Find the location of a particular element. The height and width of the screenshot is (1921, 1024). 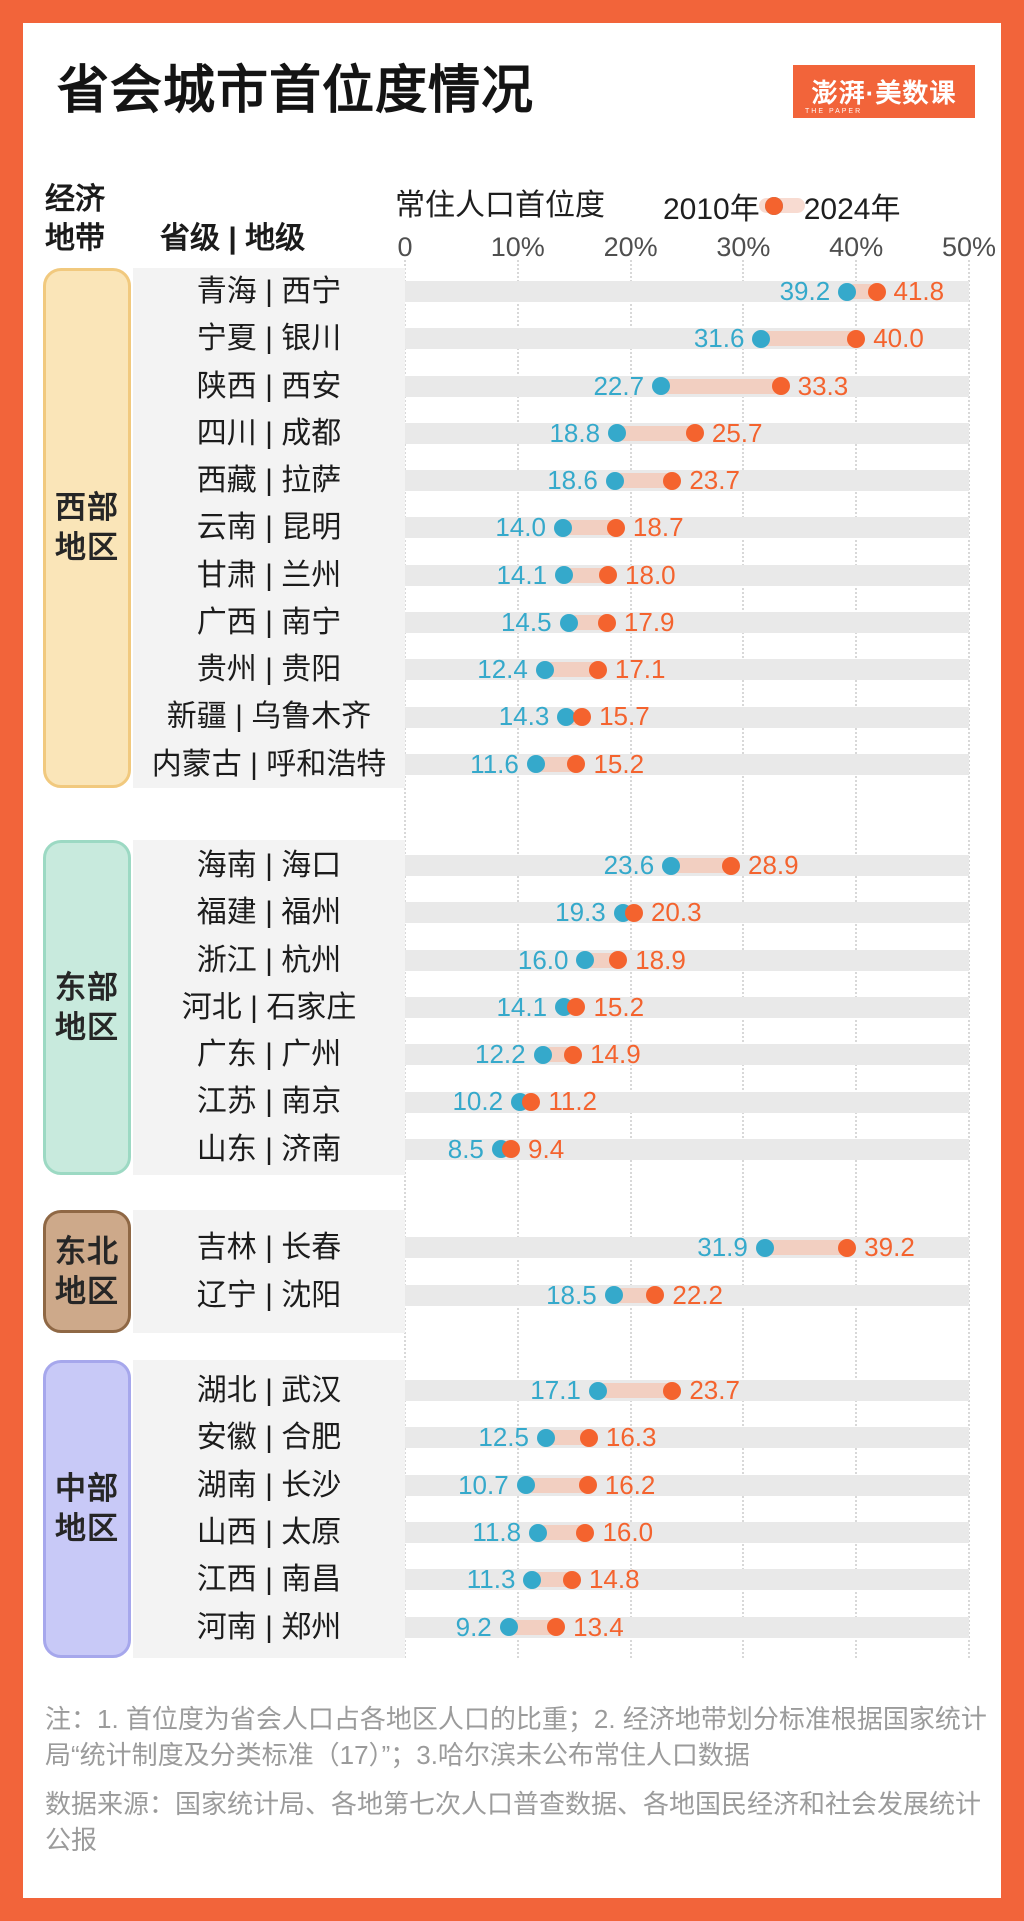

plot-row-拉萨: 18.6 23.7 is located at coordinates (687, 480).